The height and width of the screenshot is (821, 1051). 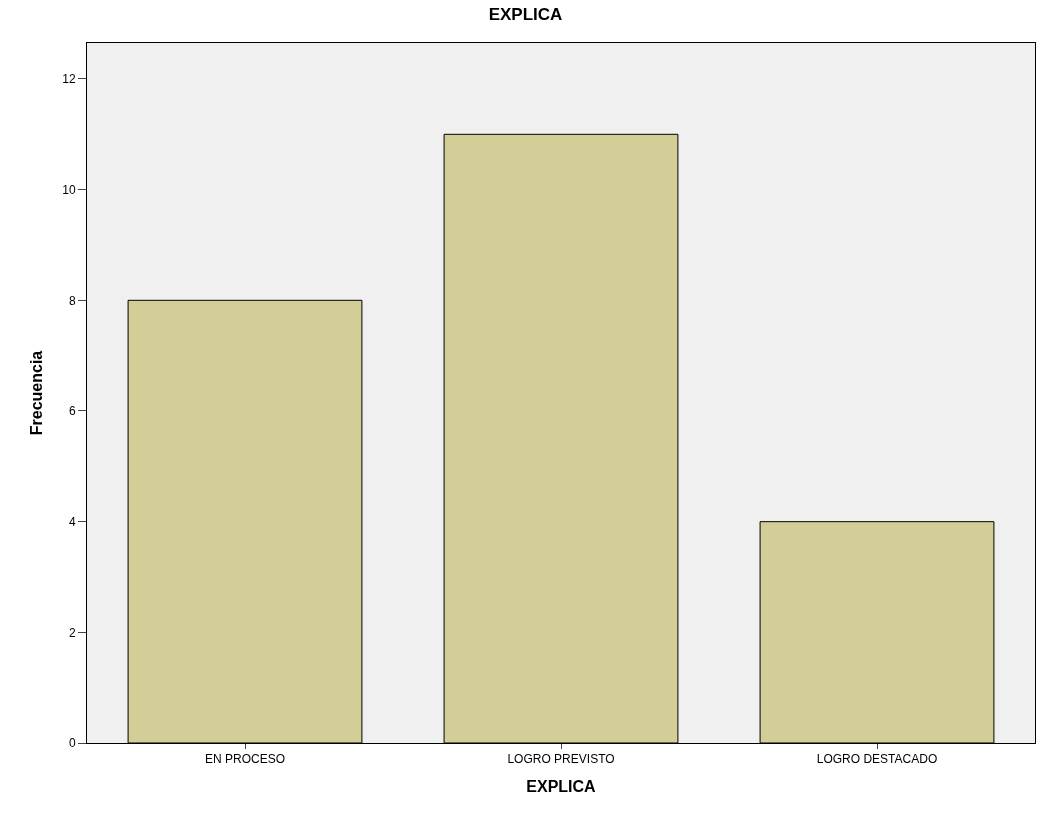 What do you see at coordinates (877, 759) in the screenshot?
I see `x-tick-label: LOGRO DESTACADO` at bounding box center [877, 759].